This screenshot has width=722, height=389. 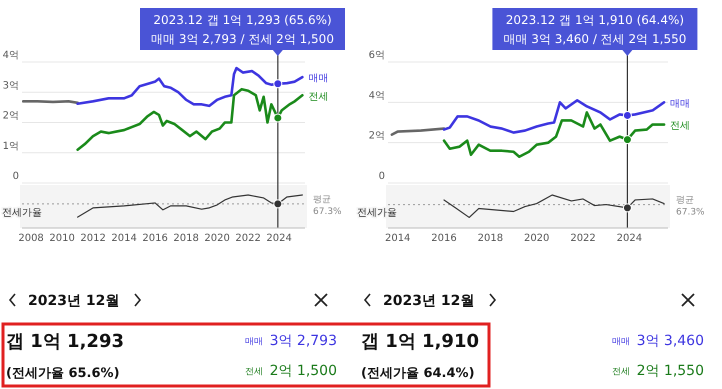 I want to click on text: (전세가율 65.6%), so click(x=63, y=373).